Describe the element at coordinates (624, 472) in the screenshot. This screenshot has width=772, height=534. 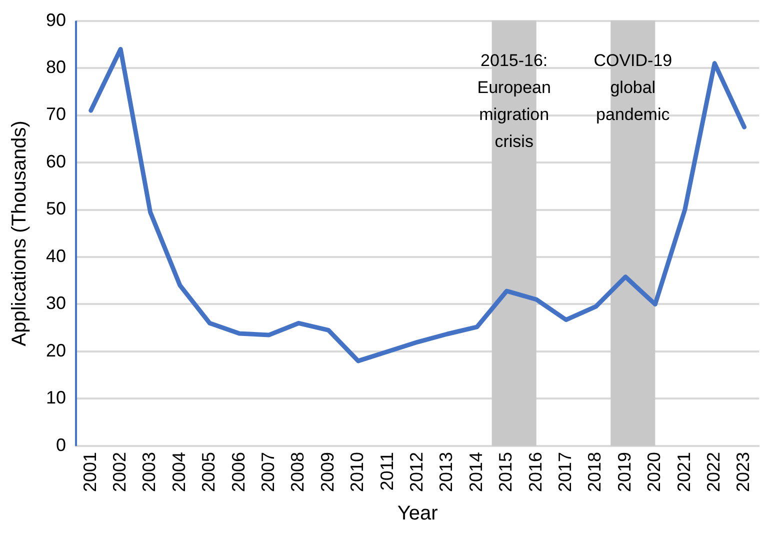
I see `x-tick-label: 2019` at that location.